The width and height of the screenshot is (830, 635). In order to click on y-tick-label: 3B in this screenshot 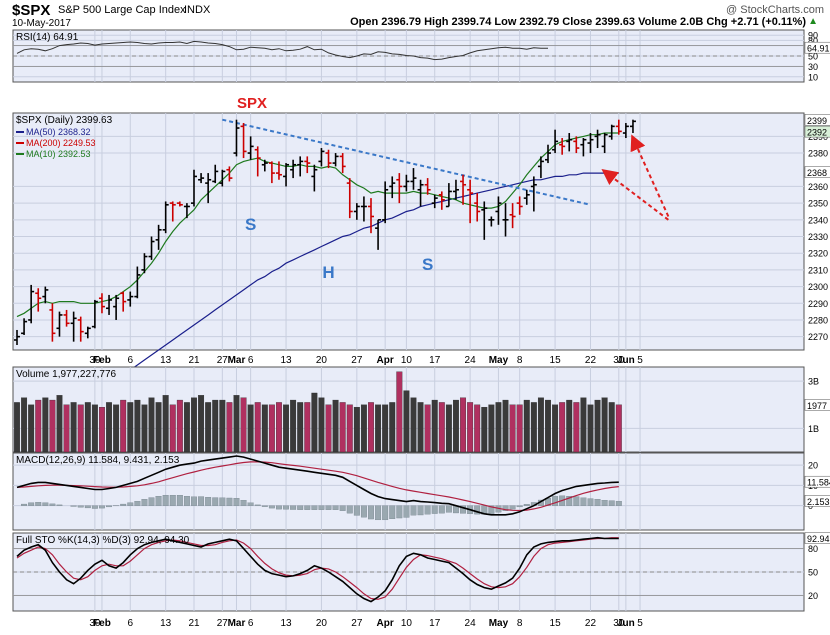, I will do `click(813, 382)`.